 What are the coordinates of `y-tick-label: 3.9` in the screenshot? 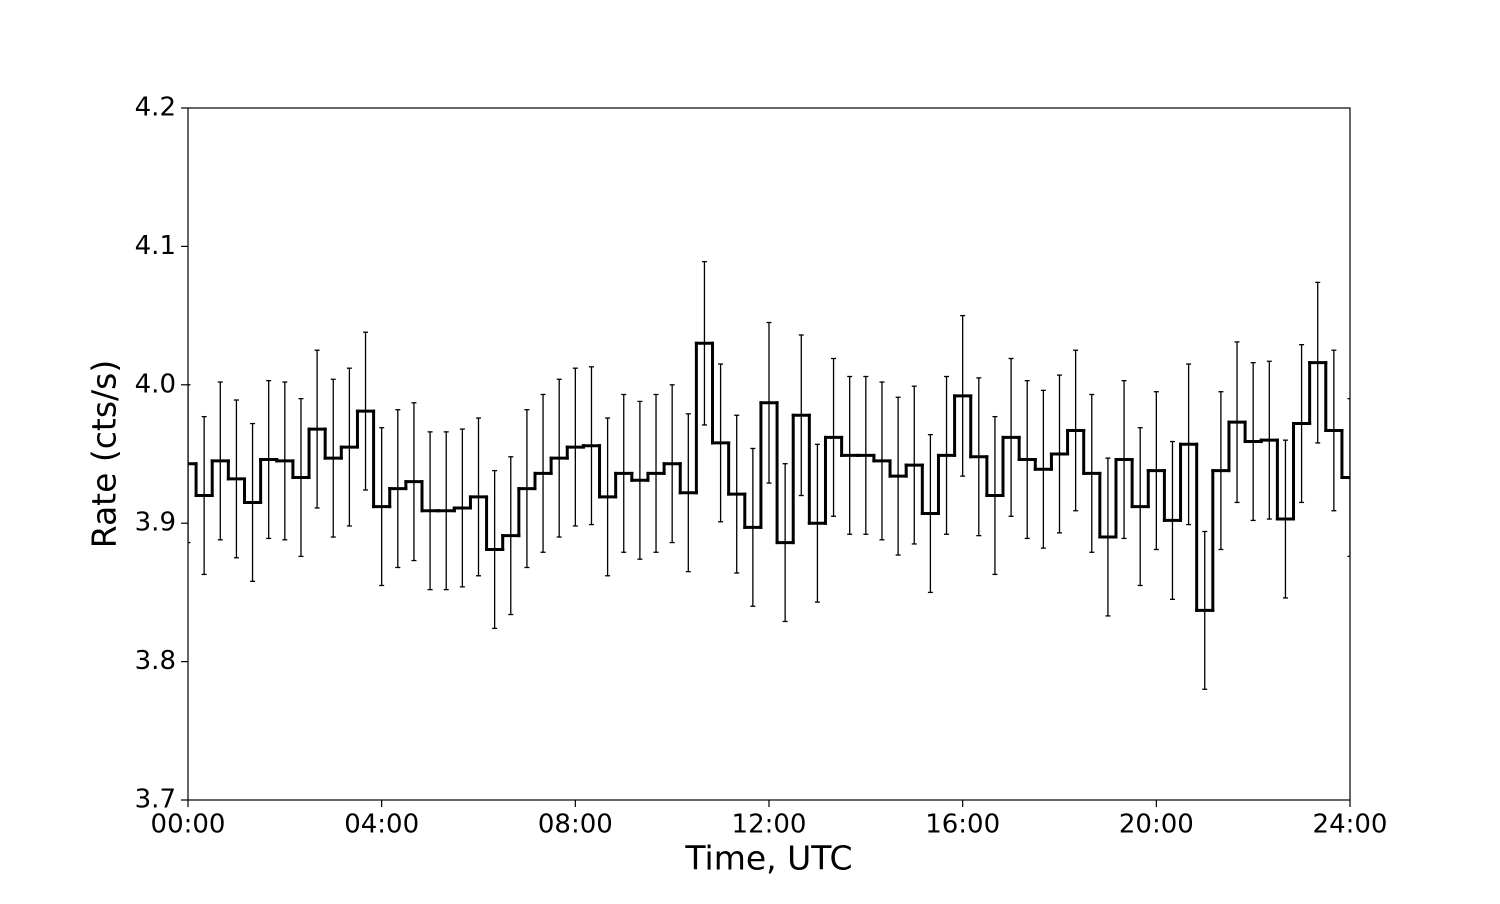 It's located at (155, 523).